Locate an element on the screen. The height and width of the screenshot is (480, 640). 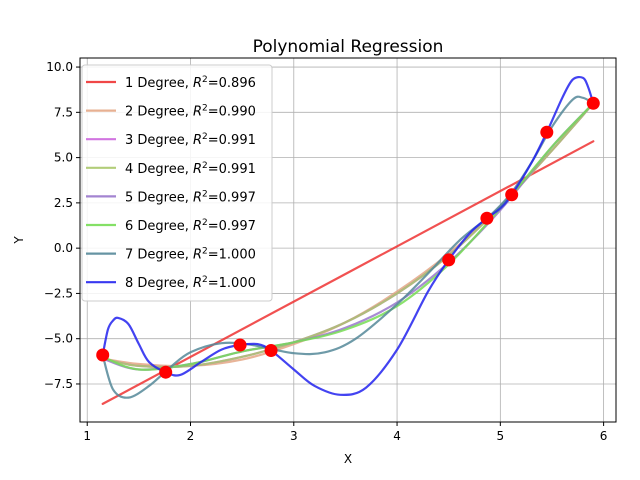
chart-title: Polynomial Regression is located at coordinates (348, 47).